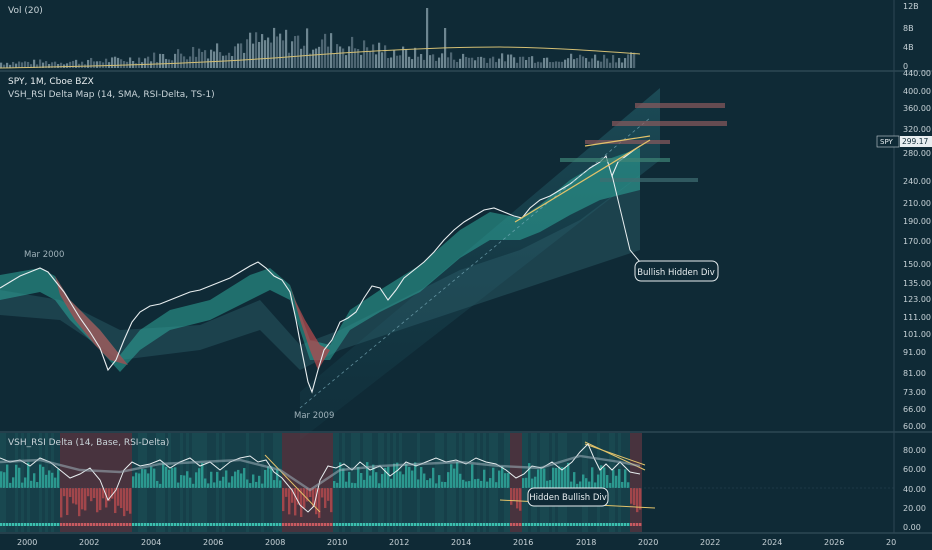 The image size is (932, 550). Describe the element at coordinates (914, 373) in the screenshot. I see `price-axis-label: 81.00` at that location.